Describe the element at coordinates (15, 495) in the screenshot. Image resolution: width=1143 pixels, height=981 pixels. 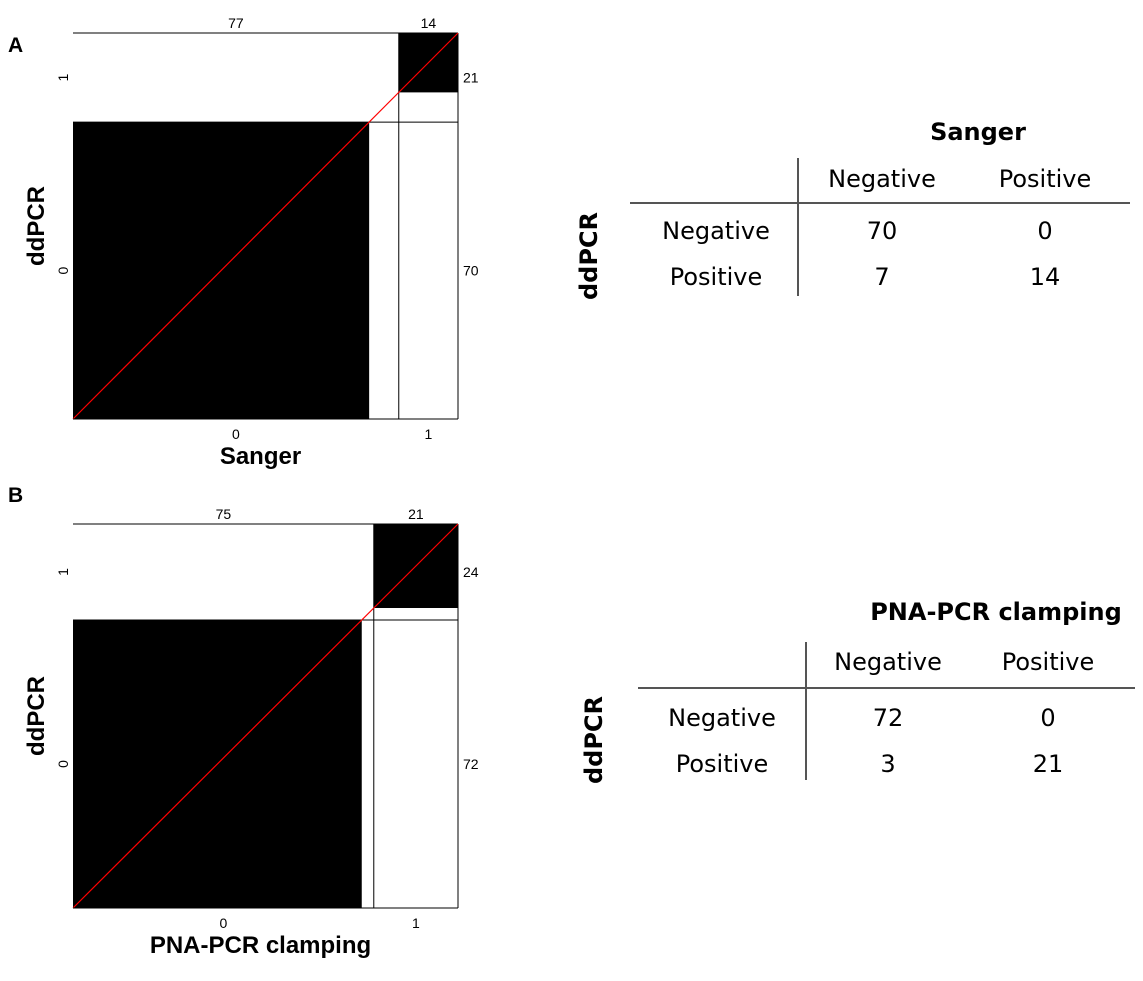
I see `panel-letter: B` at that location.